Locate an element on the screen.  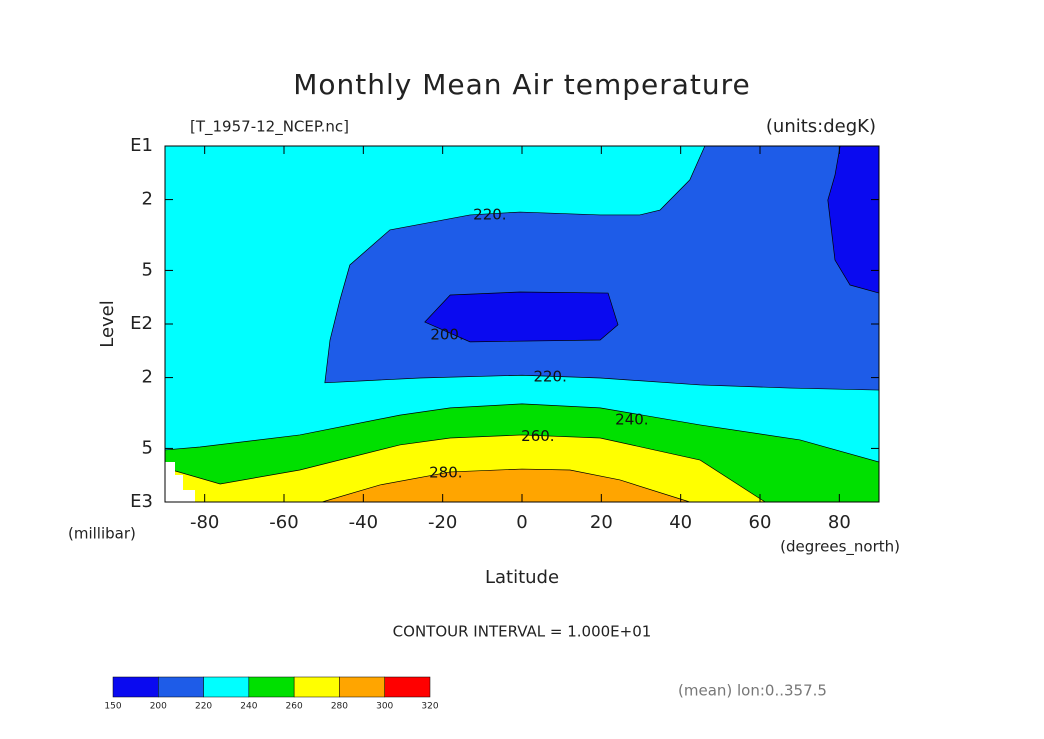
y-units: (millibar) is located at coordinates (102, 534).